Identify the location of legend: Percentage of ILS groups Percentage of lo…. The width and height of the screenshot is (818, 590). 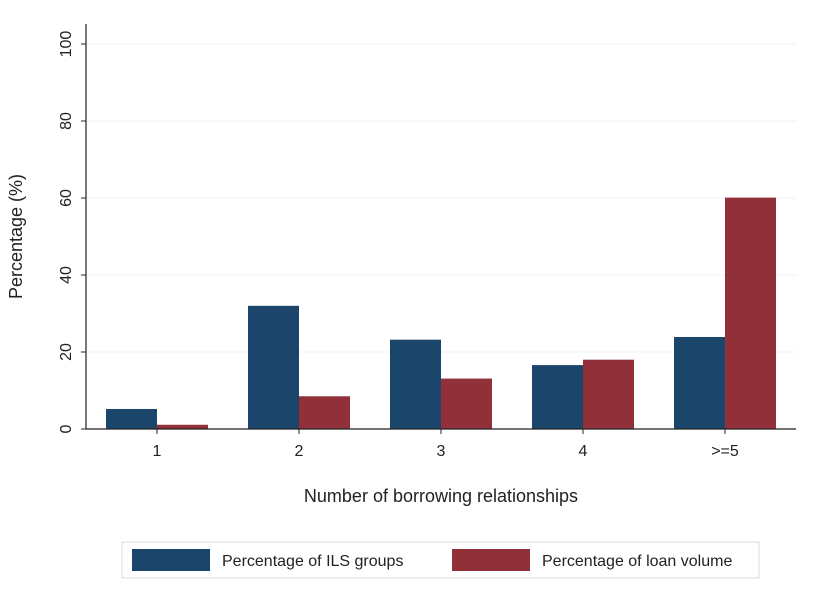
(440, 560).